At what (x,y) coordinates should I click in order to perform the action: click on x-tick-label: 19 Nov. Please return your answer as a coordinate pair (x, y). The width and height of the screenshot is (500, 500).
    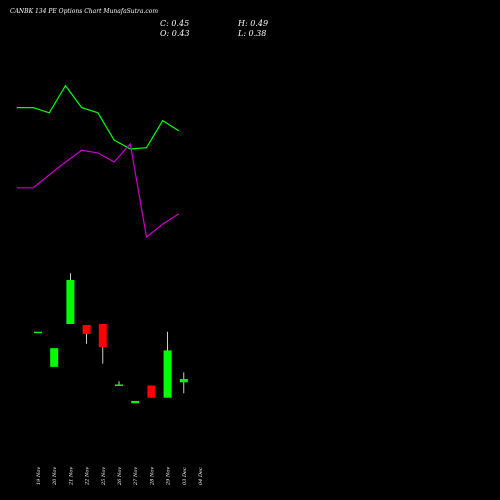
    Looking at the image, I should click on (39, 476).